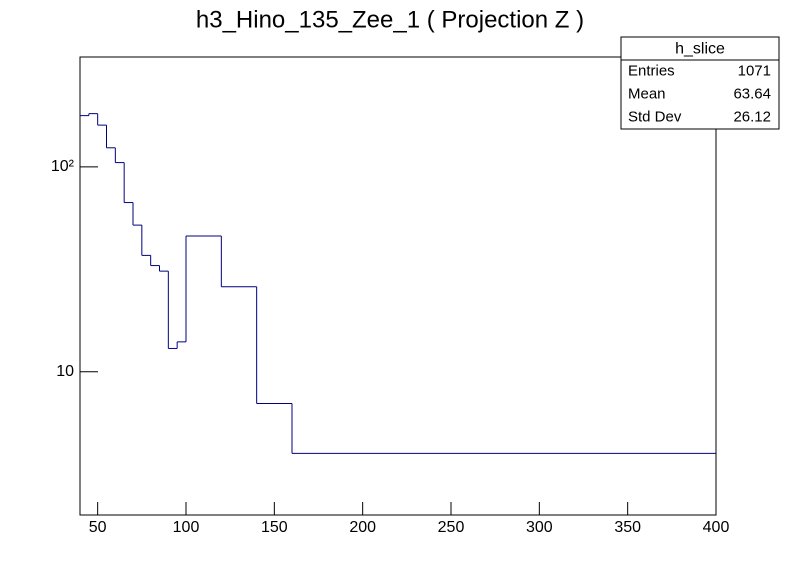 Image resolution: width=796 pixels, height=572 pixels. What do you see at coordinates (362, 527) in the screenshot?
I see `x-tick-label: 200` at bounding box center [362, 527].